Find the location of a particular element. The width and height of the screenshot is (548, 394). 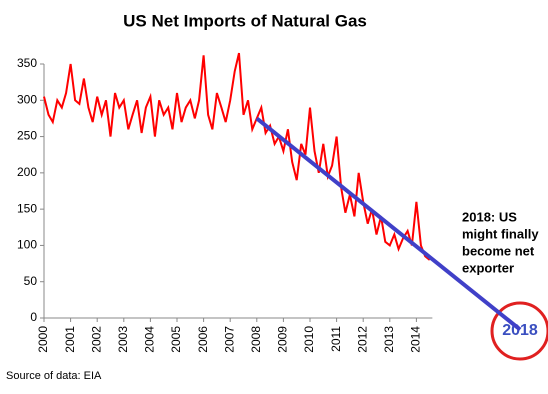

x-tick-label: 2009 is located at coordinates (283, 339).